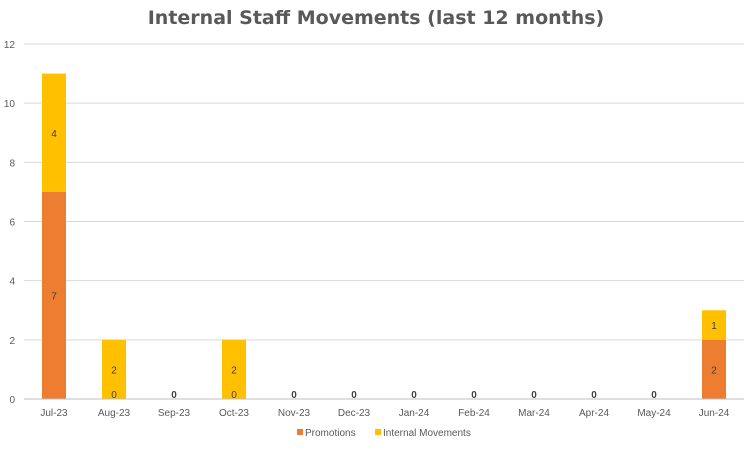 This screenshot has width=752, height=451. I want to click on x-tick-label: Apr-24, so click(594, 413).